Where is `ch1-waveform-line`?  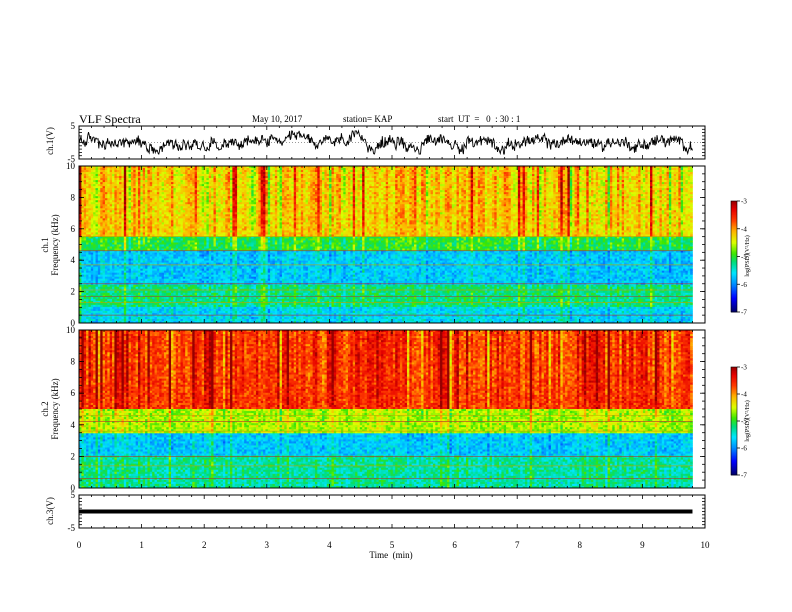
ch1-waveform-line is located at coordinates (386, 142).